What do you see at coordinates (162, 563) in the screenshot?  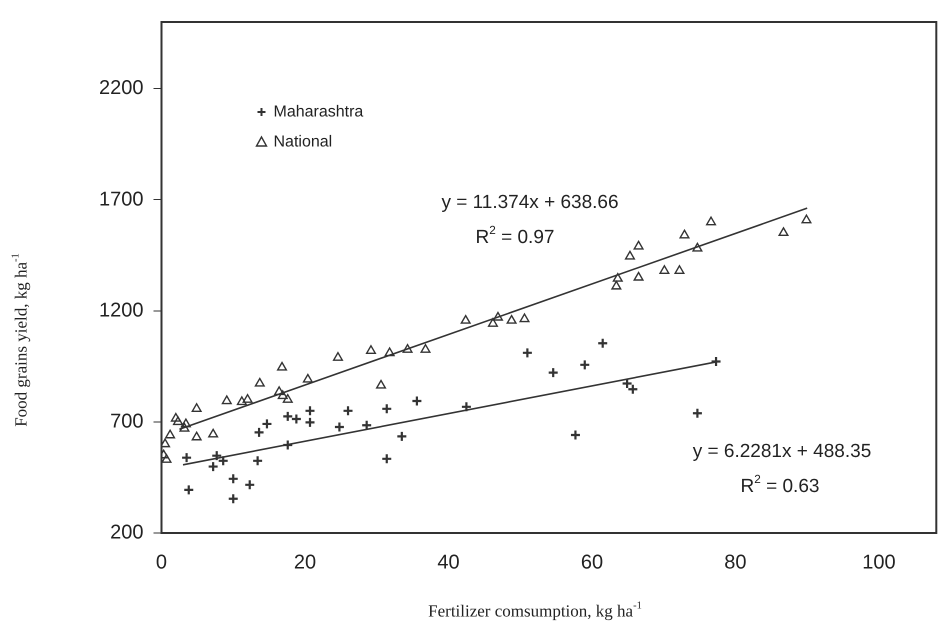 I see `x-tick-label: 0` at bounding box center [162, 563].